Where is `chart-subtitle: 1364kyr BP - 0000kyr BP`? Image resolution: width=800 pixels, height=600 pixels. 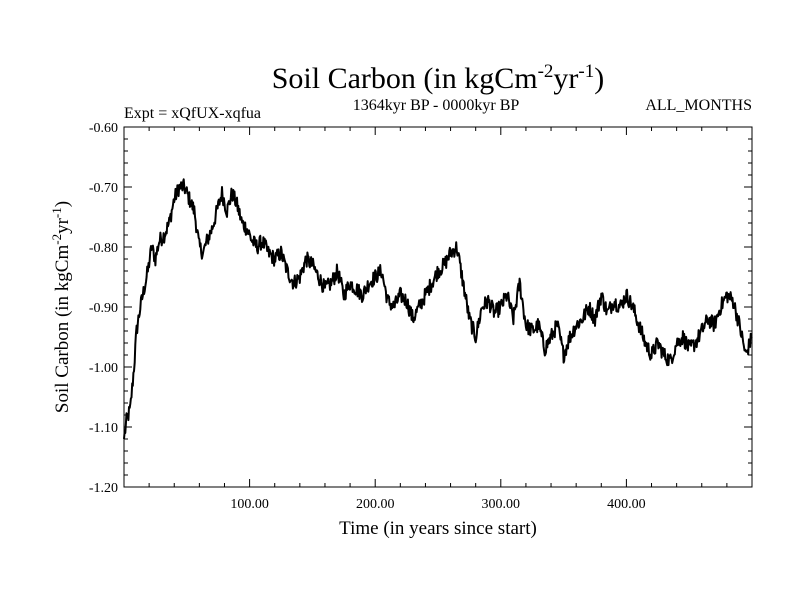
chart-subtitle: 1364kyr BP - 0000kyr BP is located at coordinates (436, 105).